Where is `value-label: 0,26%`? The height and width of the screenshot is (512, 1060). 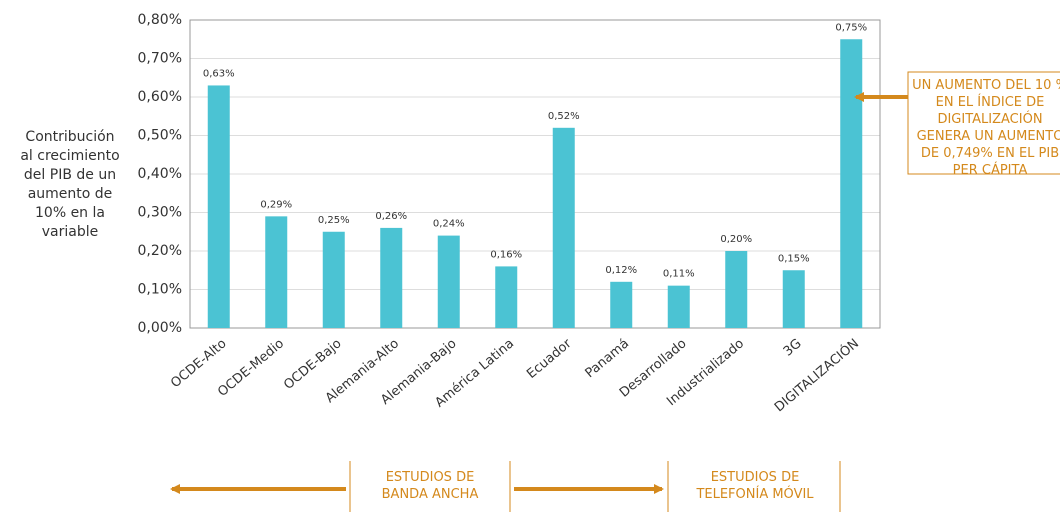
value-label: 0,26% is located at coordinates (391, 216).